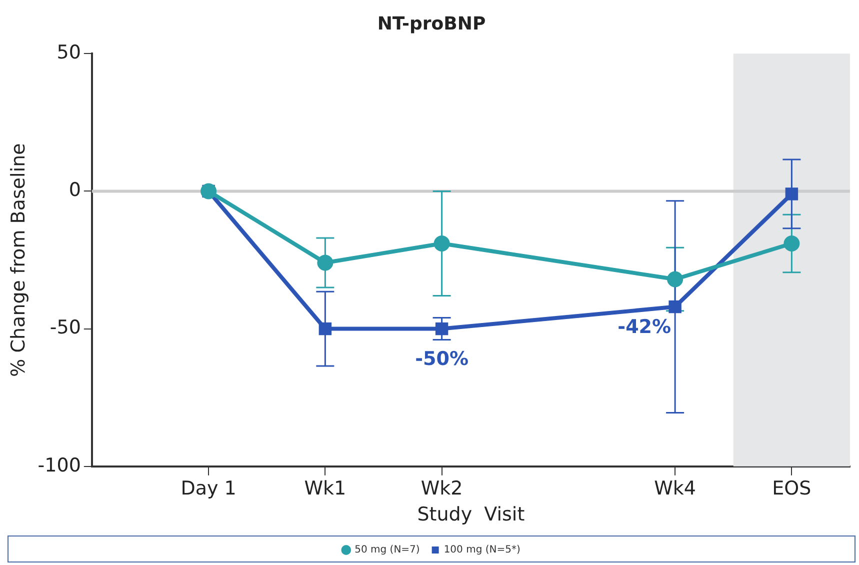 The width and height of the screenshot is (859, 565). What do you see at coordinates (74, 190) in the screenshot?
I see `y-tick-label: 0` at bounding box center [74, 190].